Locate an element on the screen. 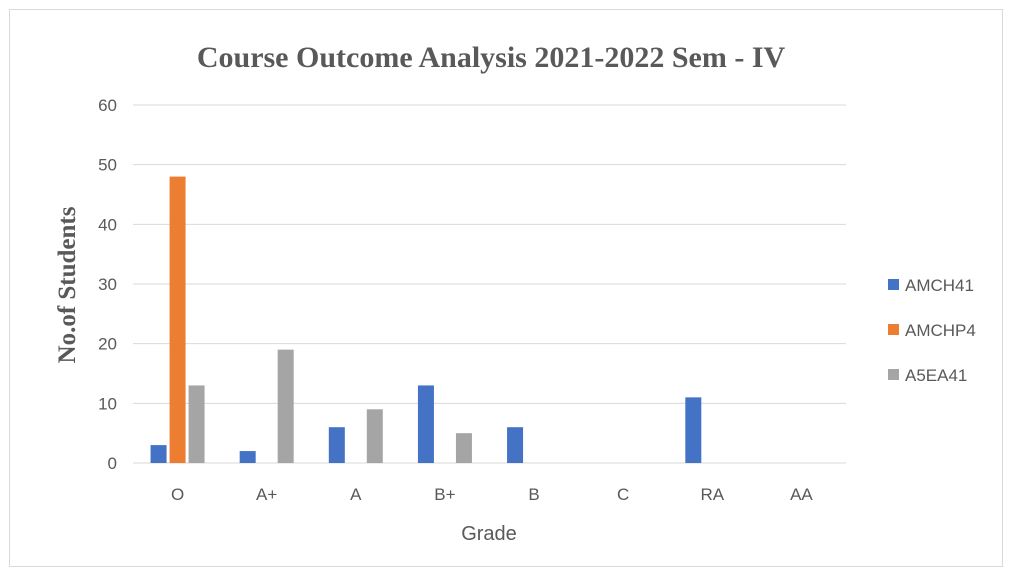  legend-swatch-AMCHP4 is located at coordinates (893, 329).